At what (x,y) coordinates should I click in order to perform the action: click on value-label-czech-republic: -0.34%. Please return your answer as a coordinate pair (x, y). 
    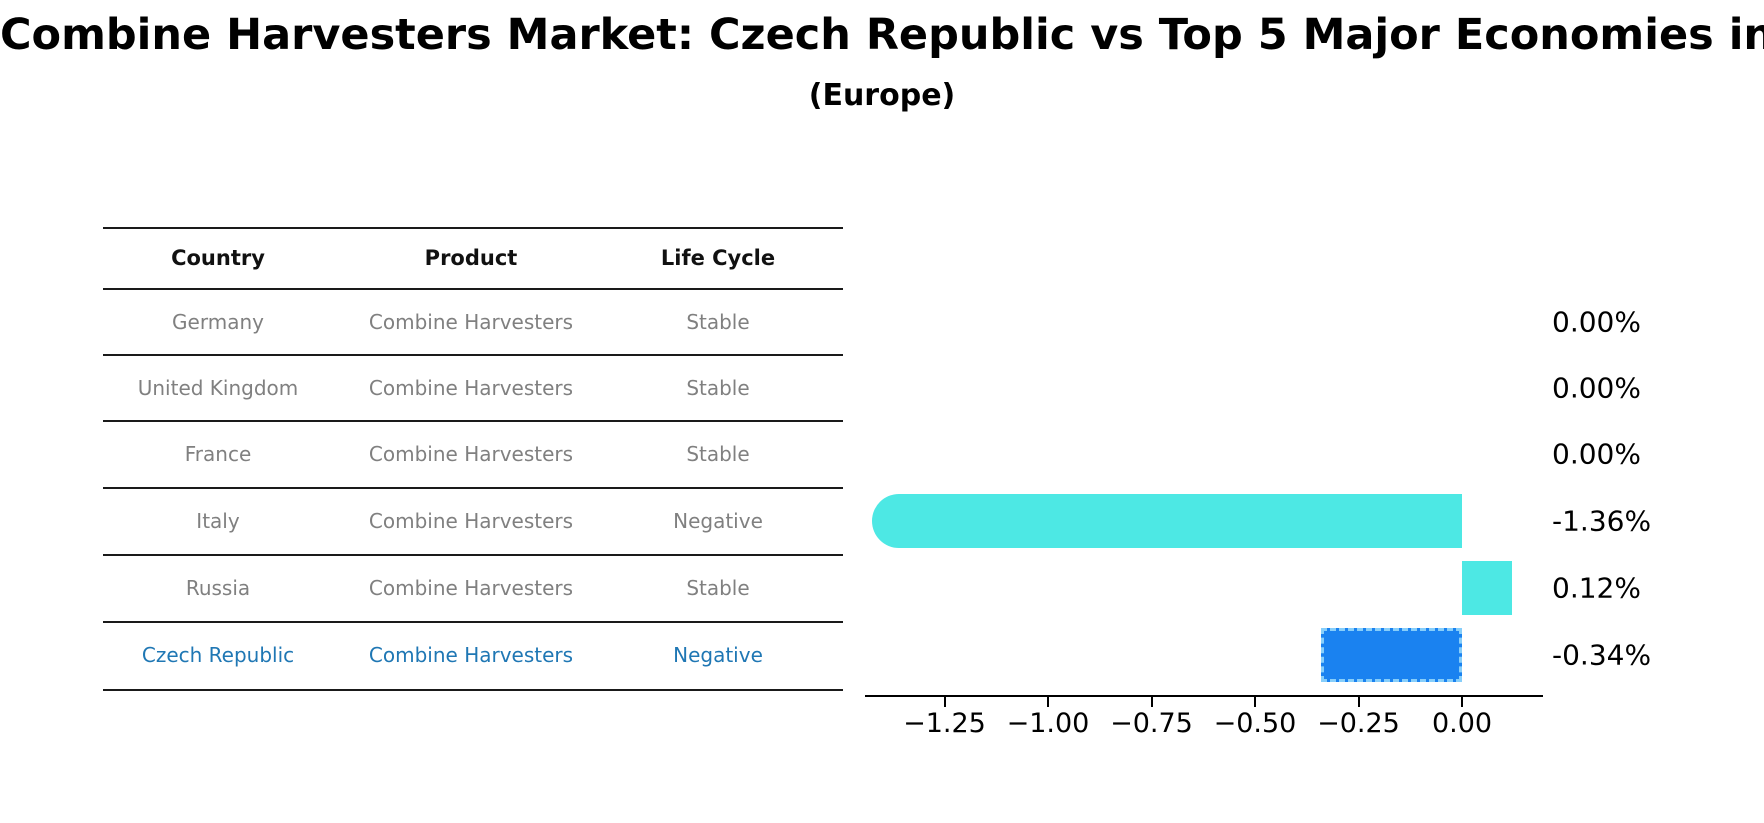
    Looking at the image, I should click on (1602, 655).